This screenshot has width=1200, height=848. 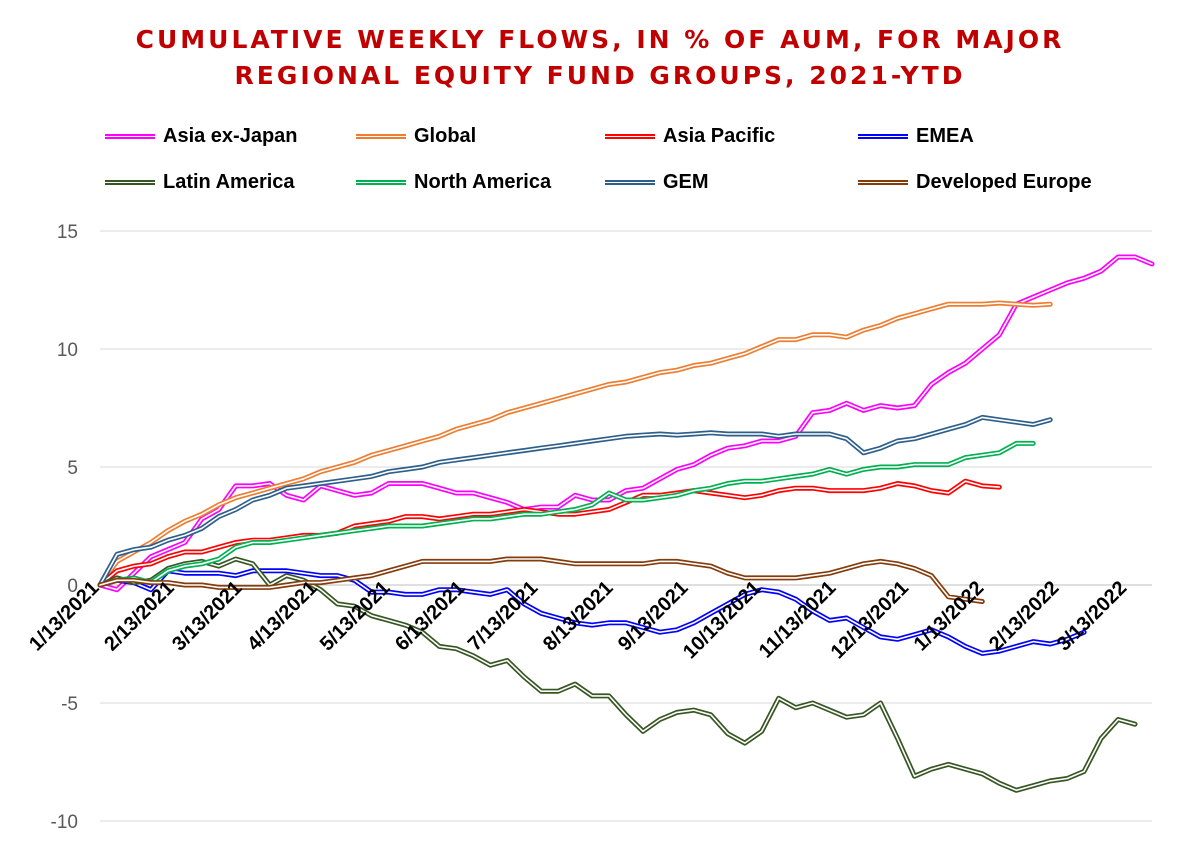 I want to click on x-tick-label: 3/13/2022, so click(x=1092, y=616).